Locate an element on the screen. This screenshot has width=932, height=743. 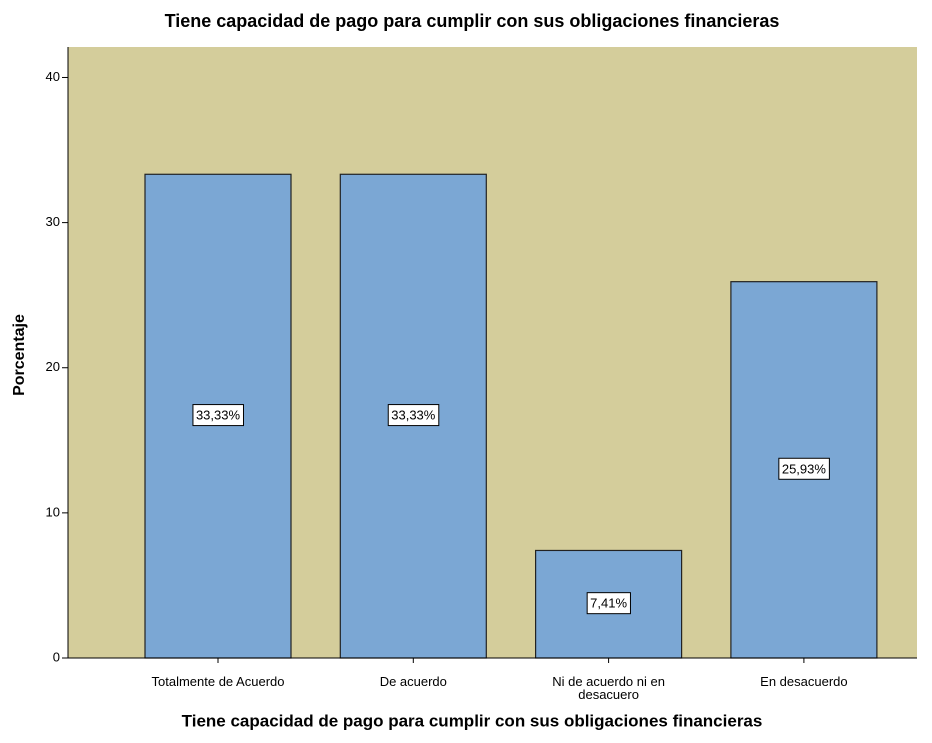
y-tick-label: 30 is located at coordinates (53, 221).